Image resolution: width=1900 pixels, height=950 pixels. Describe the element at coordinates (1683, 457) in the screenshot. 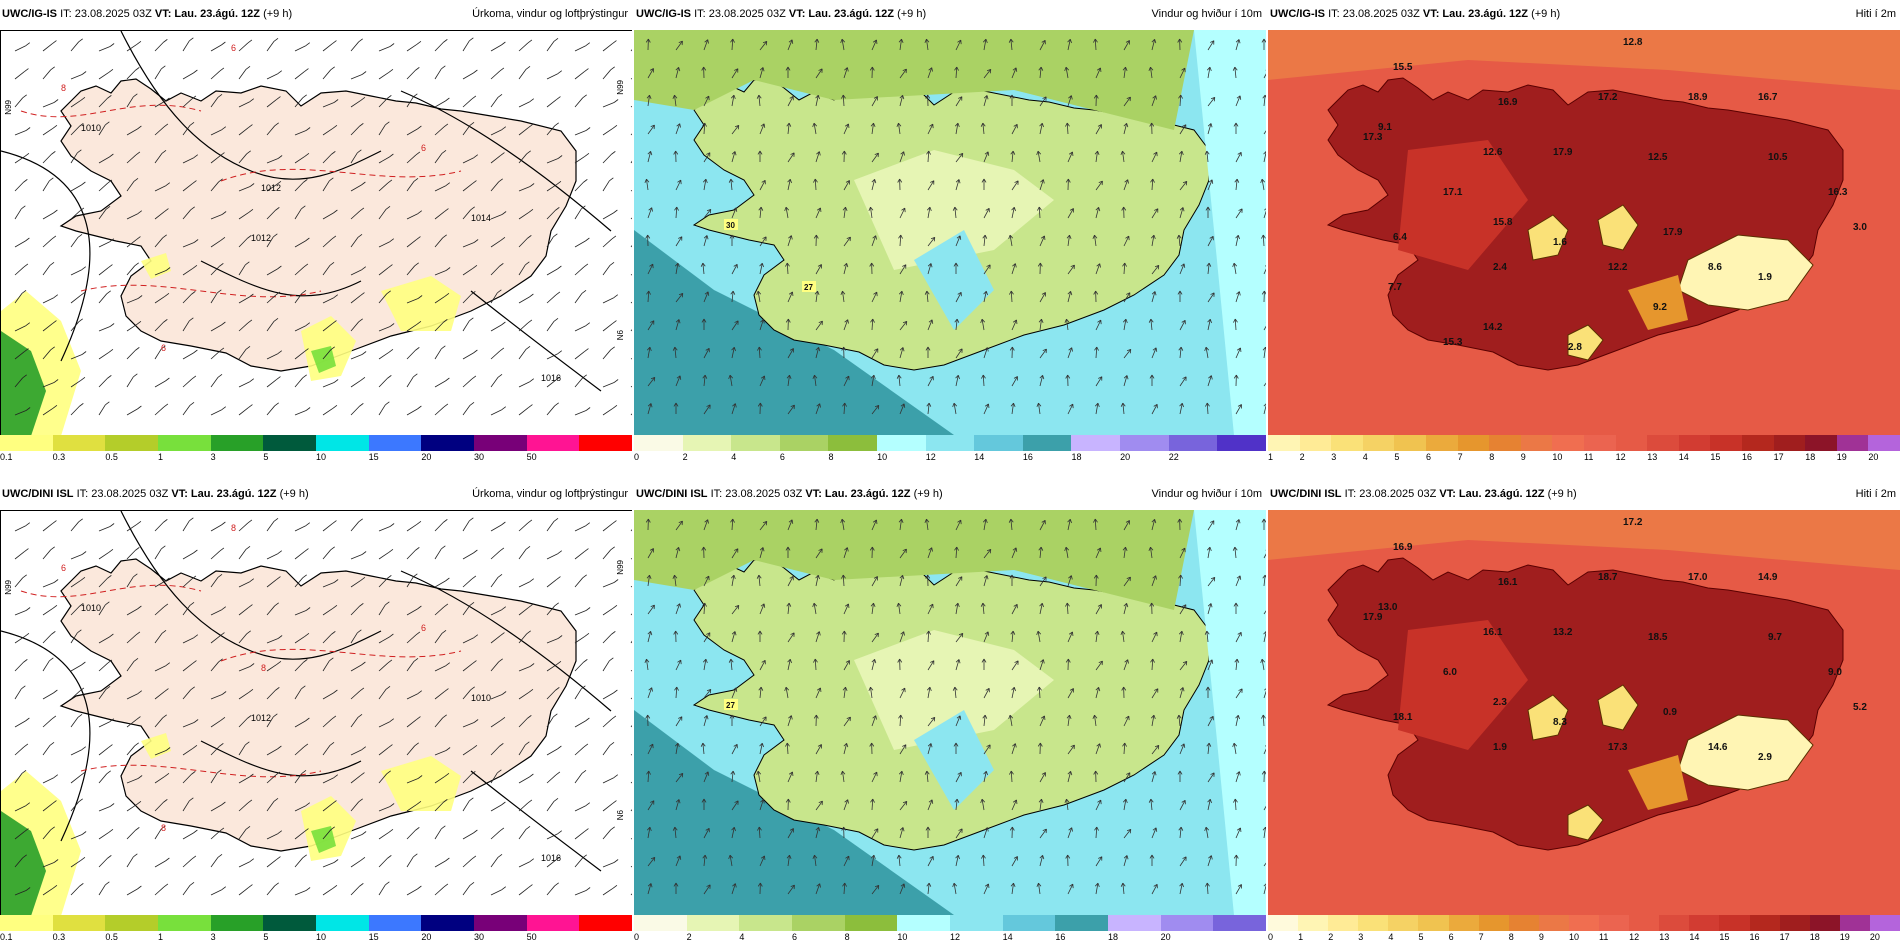

I see `colorbar-tick: 14` at that location.